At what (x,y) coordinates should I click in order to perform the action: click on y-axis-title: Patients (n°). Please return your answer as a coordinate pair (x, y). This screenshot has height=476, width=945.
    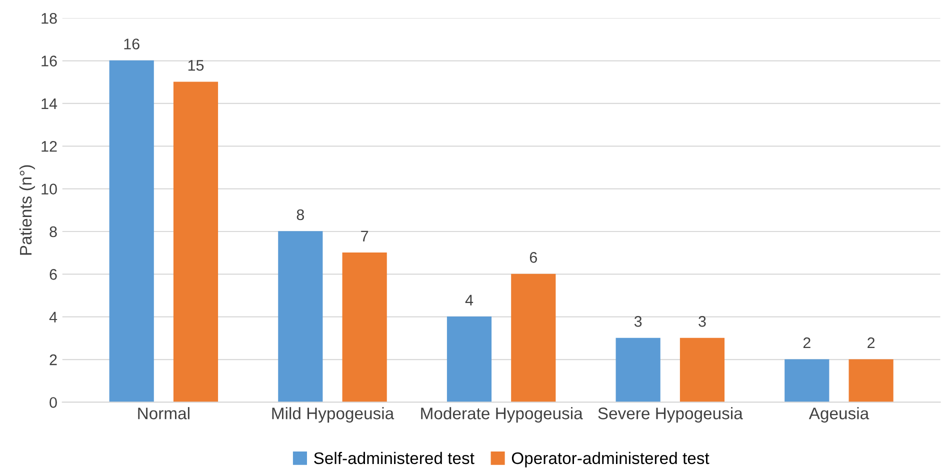
    Looking at the image, I should click on (27, 210).